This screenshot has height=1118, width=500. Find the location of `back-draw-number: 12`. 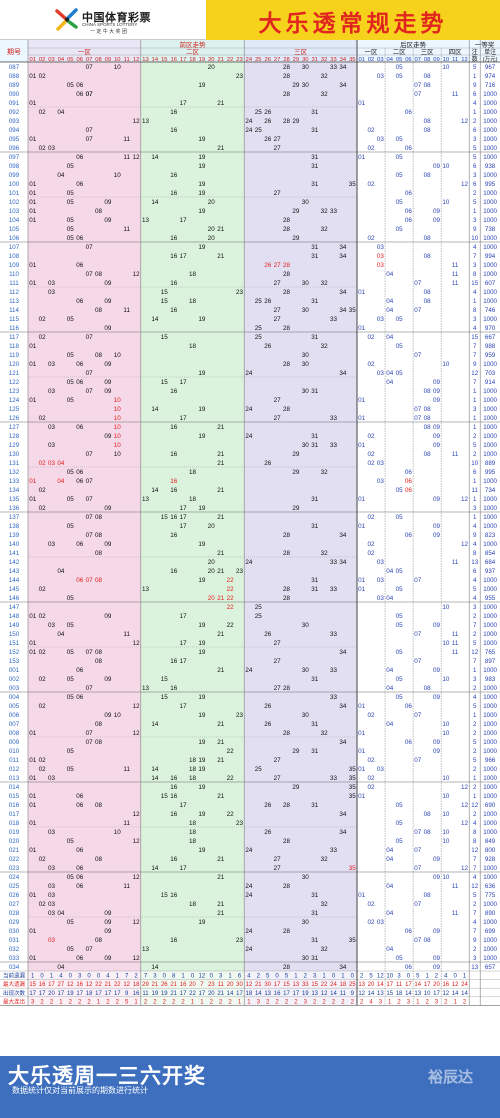

back-draw-number: 12 is located at coordinates (465, 868).